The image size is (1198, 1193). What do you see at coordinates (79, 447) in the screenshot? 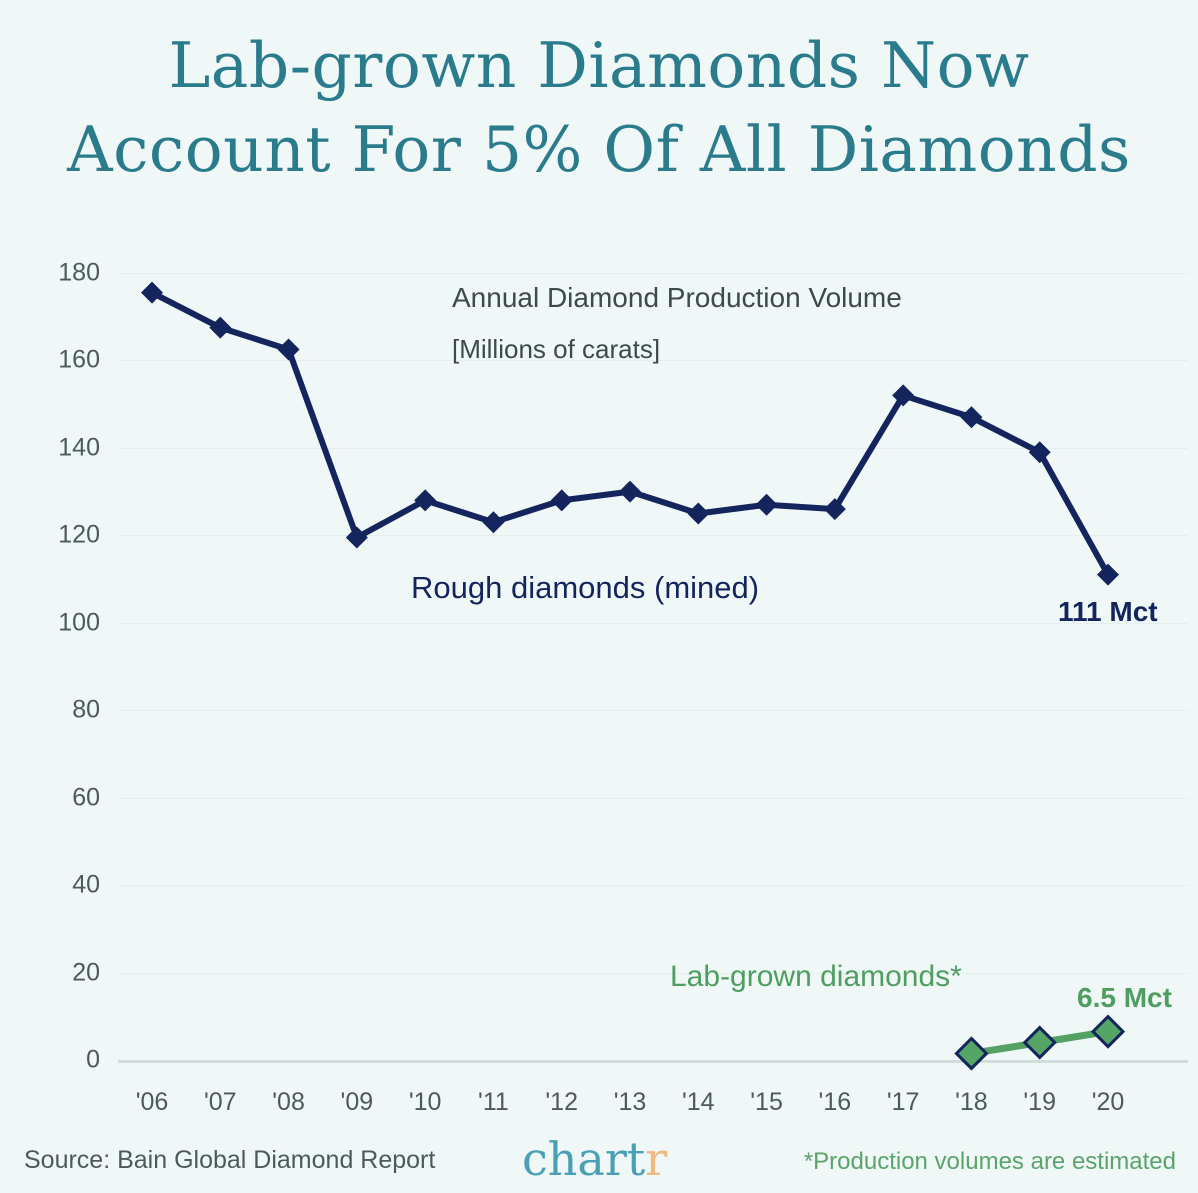
I see `y-axis-tick-label: 140` at bounding box center [79, 447].